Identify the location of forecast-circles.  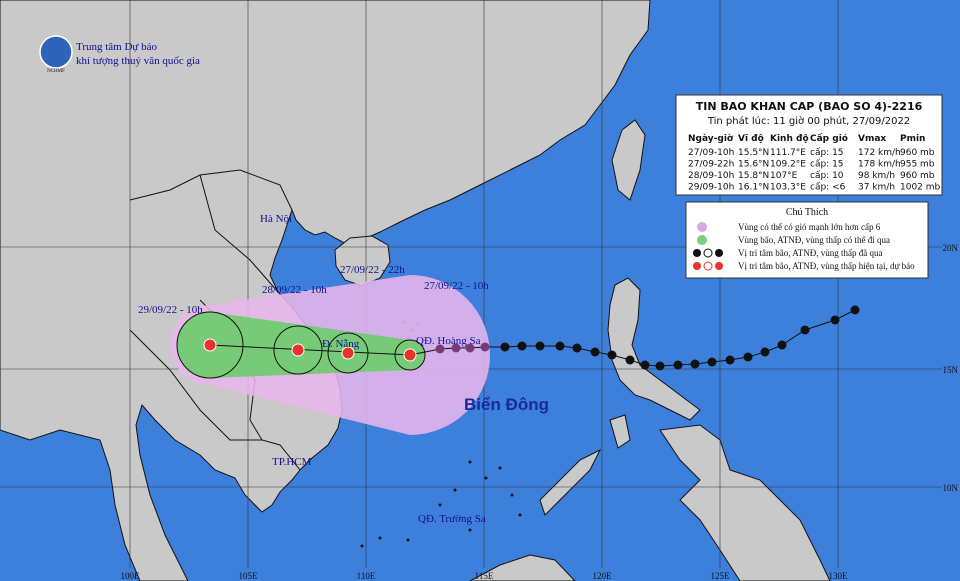
(301, 345).